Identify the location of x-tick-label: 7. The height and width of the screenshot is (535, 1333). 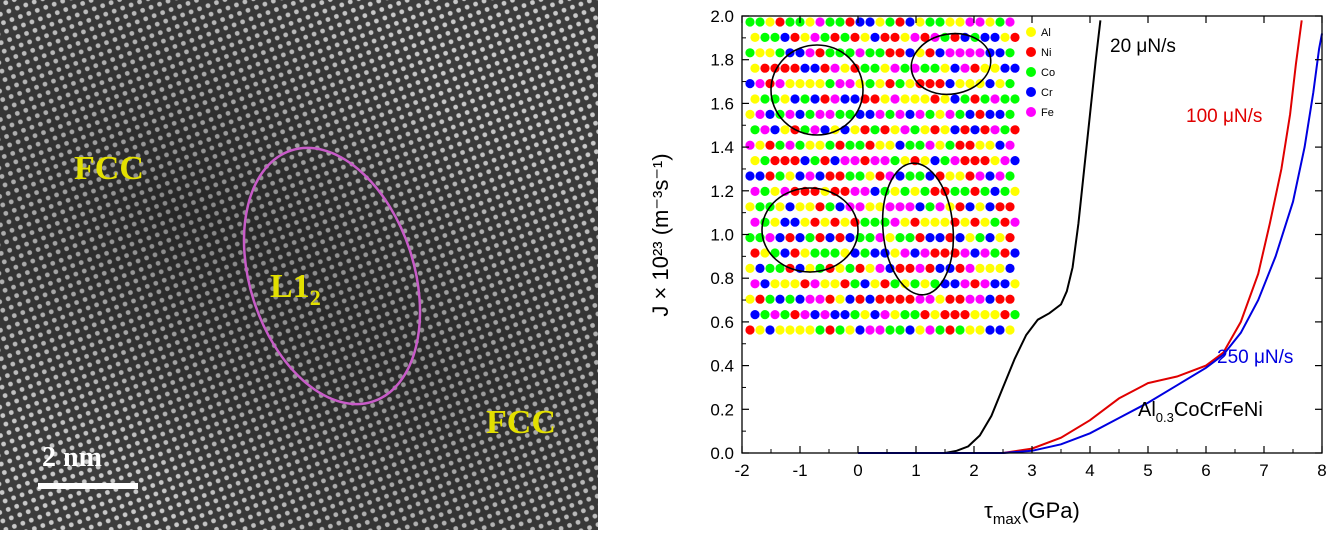
(1263, 470).